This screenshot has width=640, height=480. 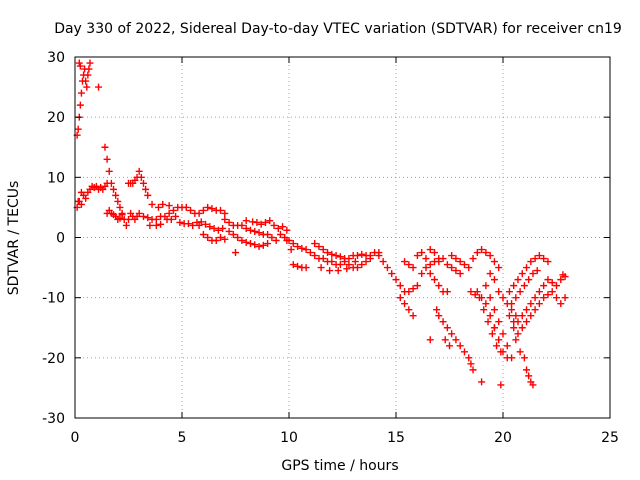 I want to click on series-band-17-20h, so click(x=480, y=317).